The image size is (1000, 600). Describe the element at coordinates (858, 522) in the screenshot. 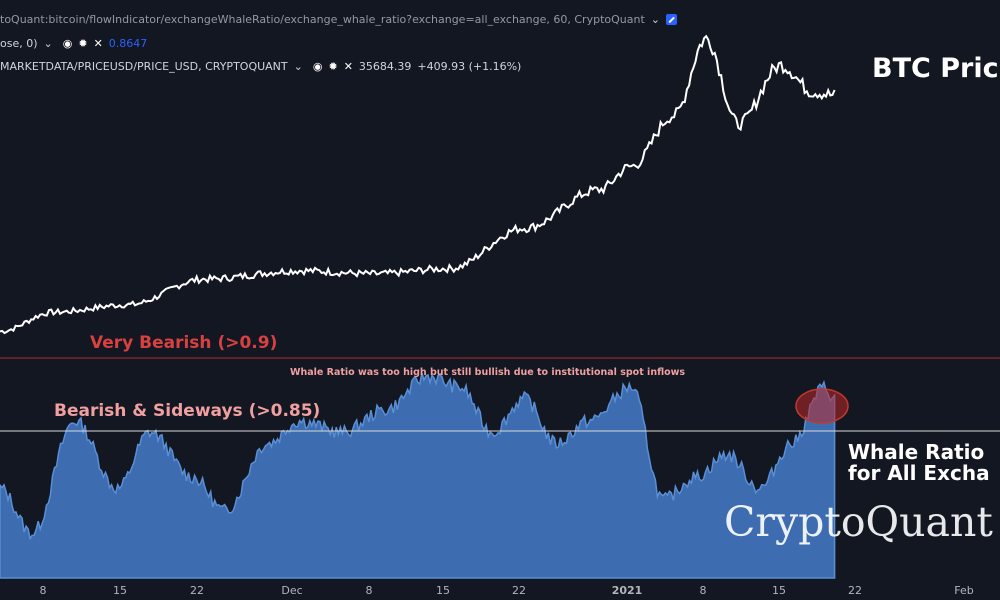

I see `cryptoquant-watermark: CryptoQuant` at that location.